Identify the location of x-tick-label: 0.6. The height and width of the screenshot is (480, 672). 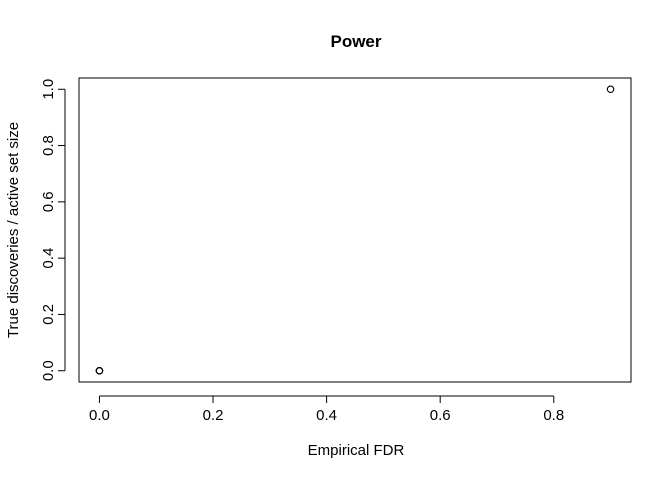
(440, 415).